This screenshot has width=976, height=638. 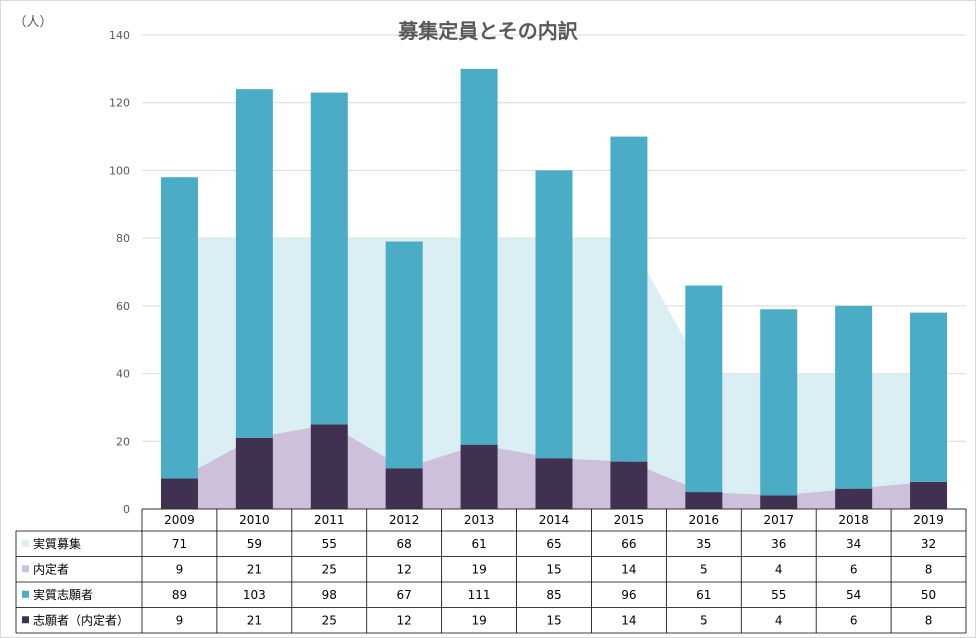 I want to click on table-value: 85, so click(x=553, y=595).